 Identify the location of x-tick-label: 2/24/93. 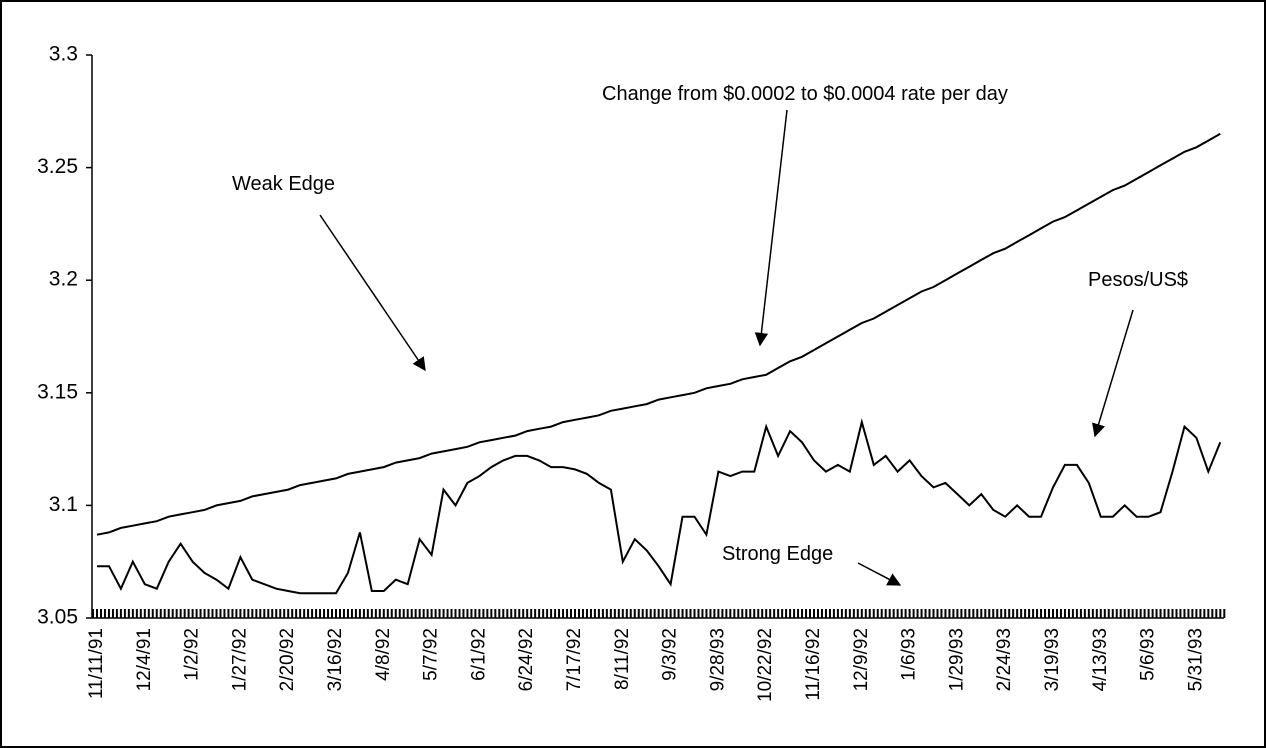
(1004, 659).